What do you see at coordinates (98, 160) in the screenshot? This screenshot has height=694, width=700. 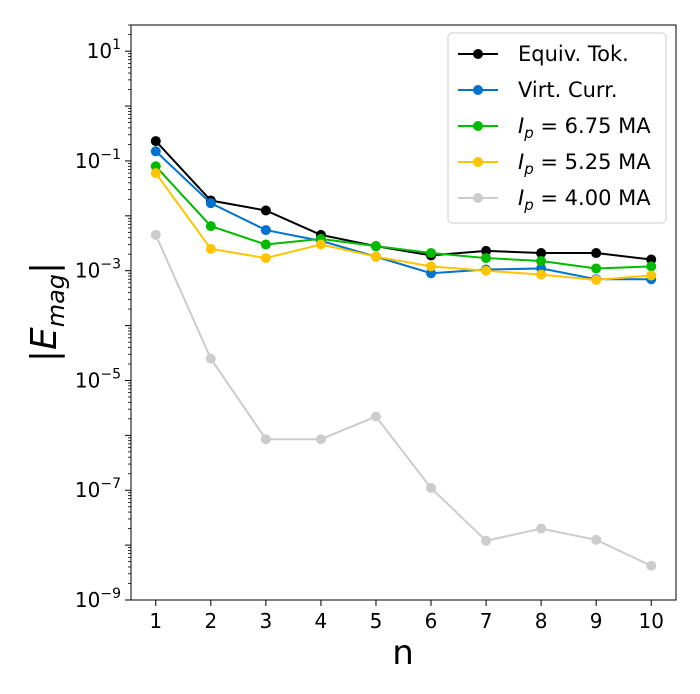 I see `y-tick-label: 10⁻¹` at bounding box center [98, 160].